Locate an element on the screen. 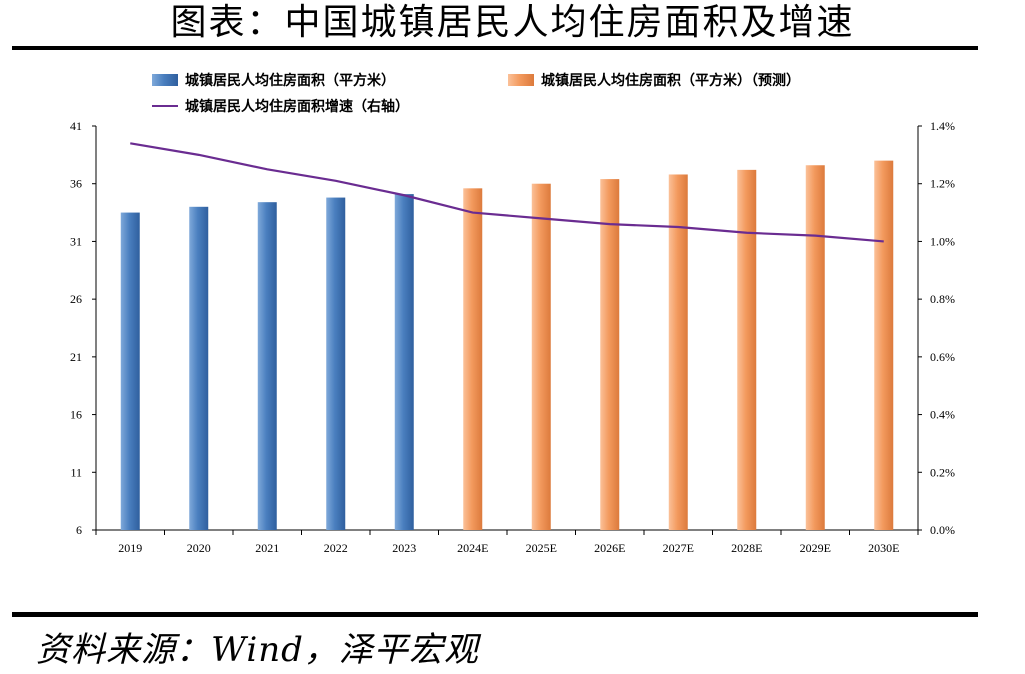  growth-line is located at coordinates (507, 192).